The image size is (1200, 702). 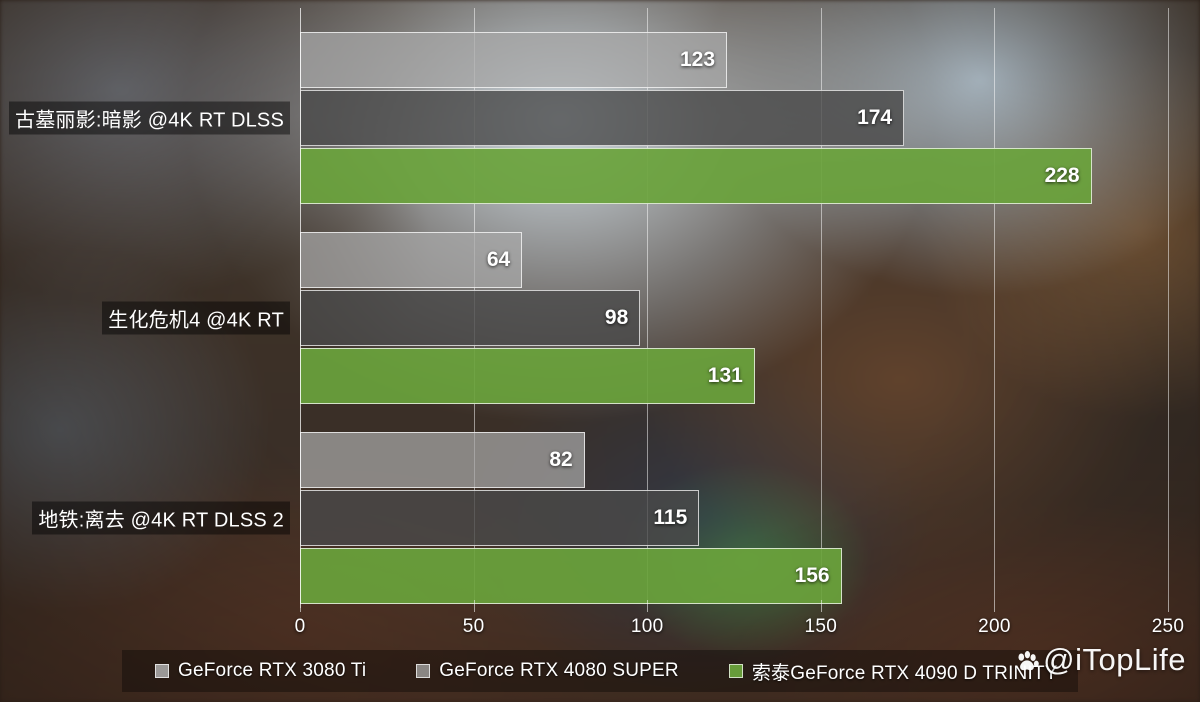 What do you see at coordinates (561, 459) in the screenshot?
I see `bar-value-label: 82` at bounding box center [561, 459].